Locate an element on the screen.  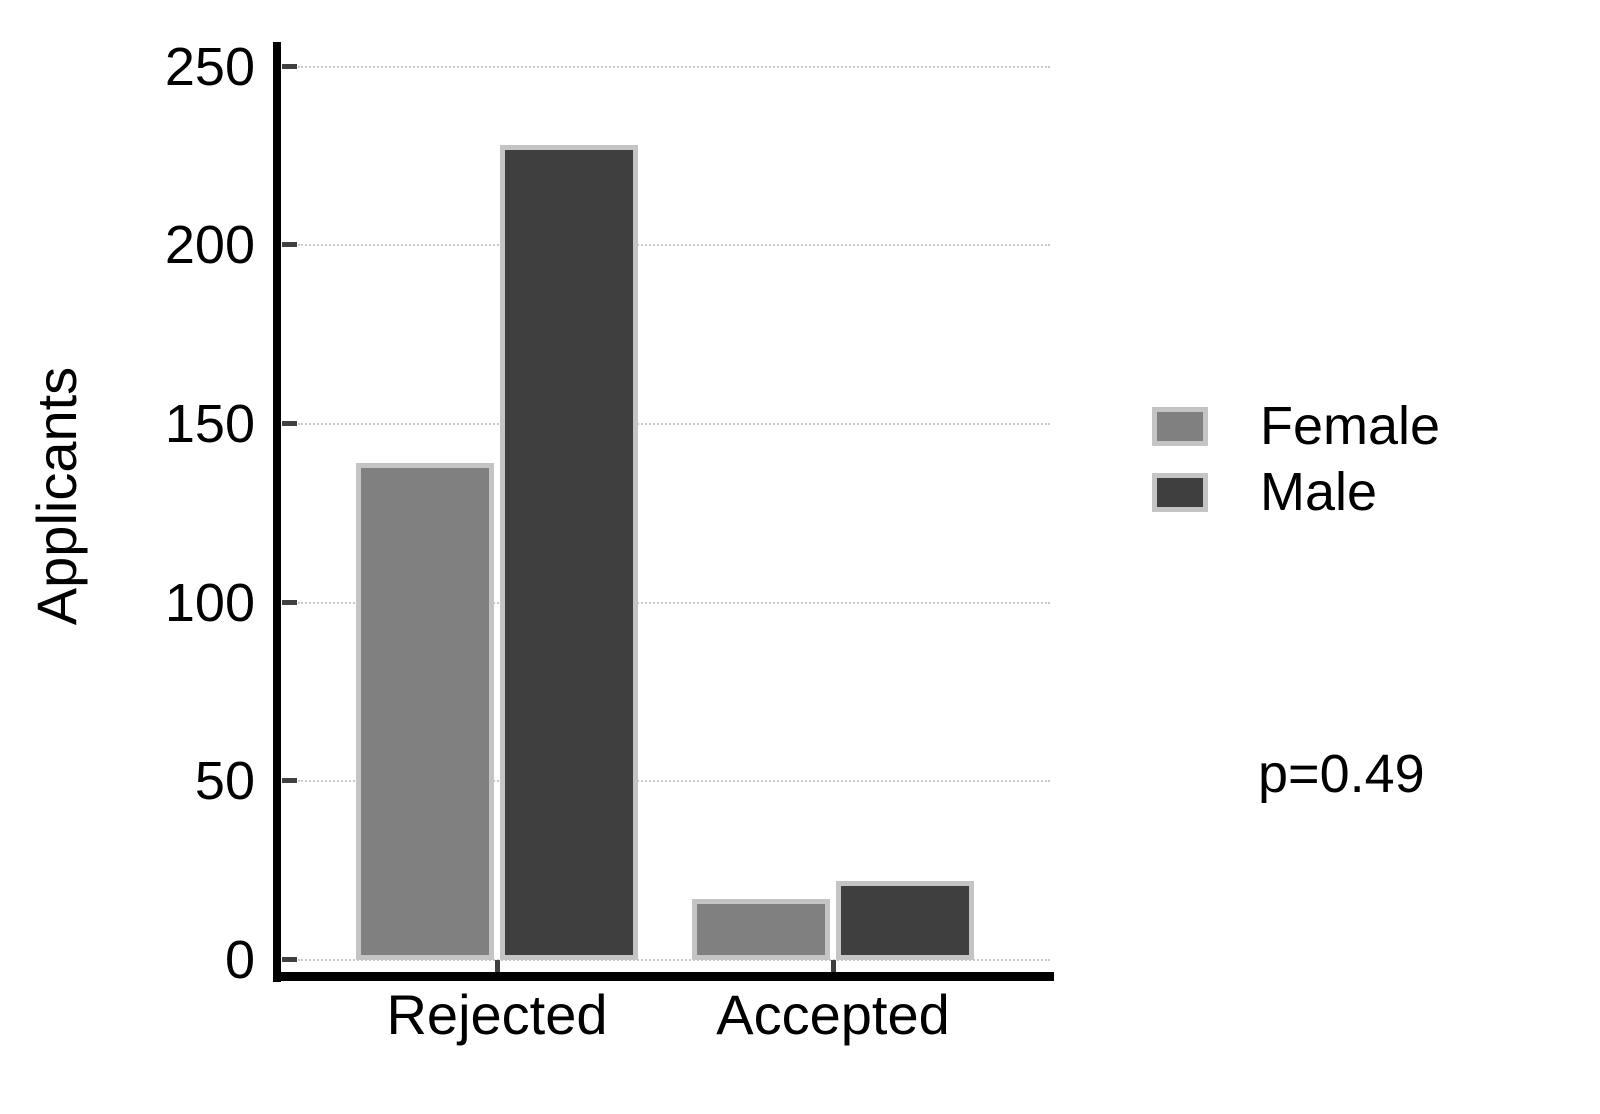
legend-label-female: Female is located at coordinates (1350, 426).